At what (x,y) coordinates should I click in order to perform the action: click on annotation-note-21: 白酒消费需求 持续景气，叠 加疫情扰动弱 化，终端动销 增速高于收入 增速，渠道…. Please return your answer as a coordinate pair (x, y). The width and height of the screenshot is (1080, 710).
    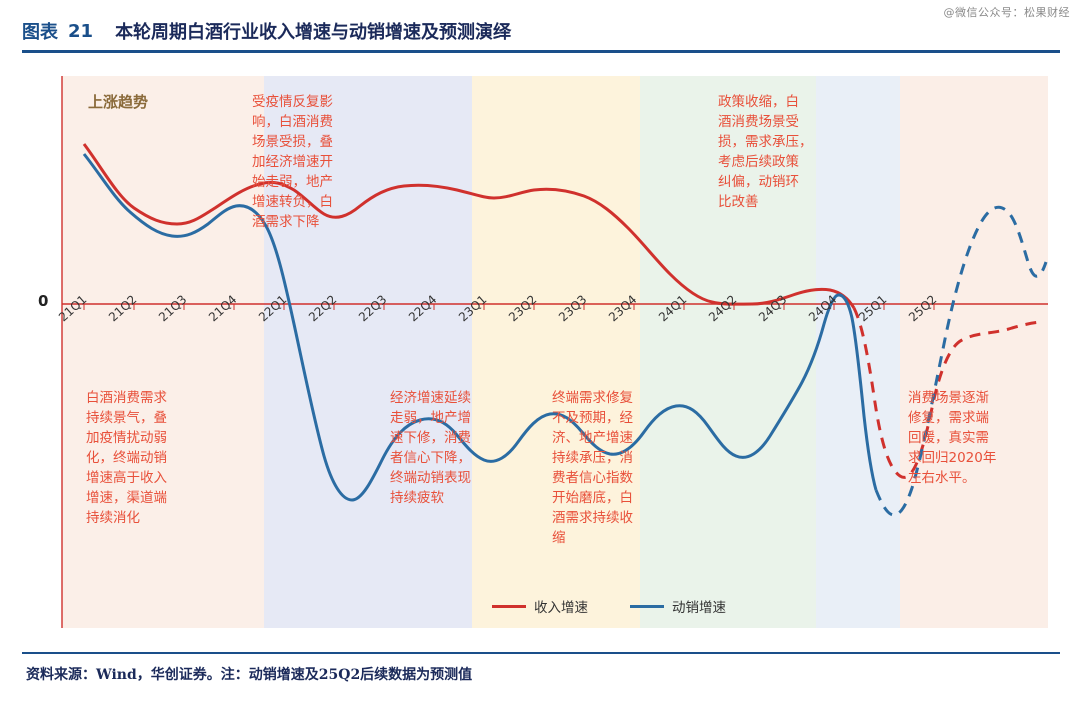
    Looking at the image, I should click on (126, 458).